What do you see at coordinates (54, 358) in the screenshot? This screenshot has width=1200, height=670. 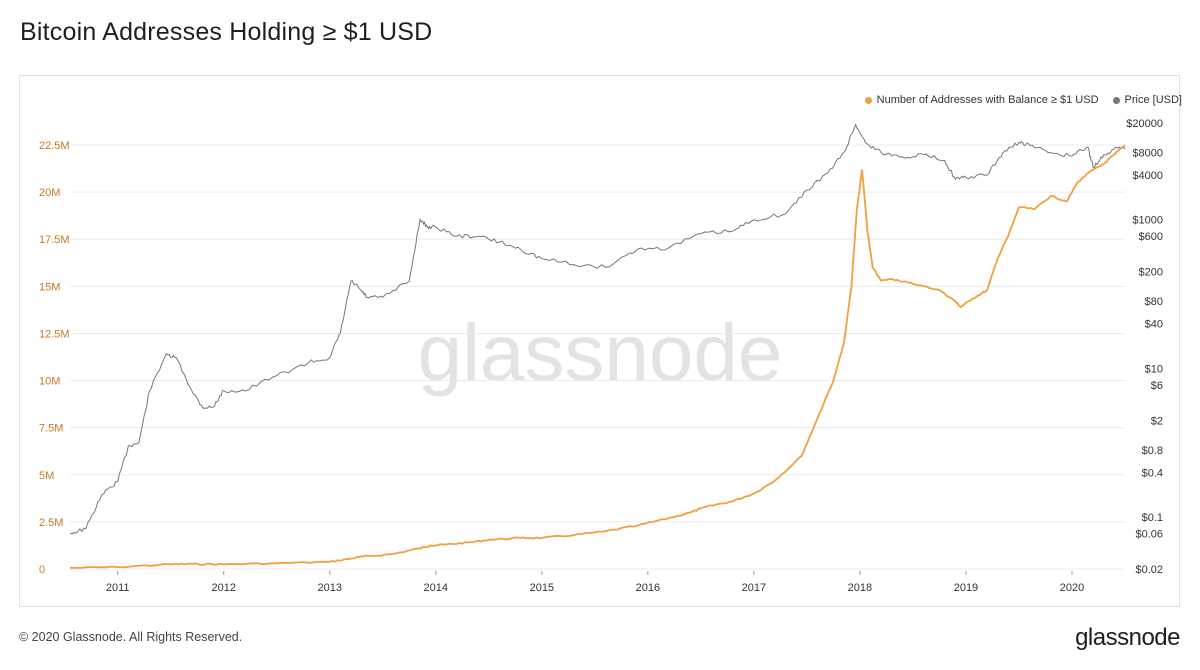 I see `left-axis: 0 2.5M 5M 7.5M 10M 12.5M 15M 17.5M 20M 22.5M` at bounding box center [54, 358].